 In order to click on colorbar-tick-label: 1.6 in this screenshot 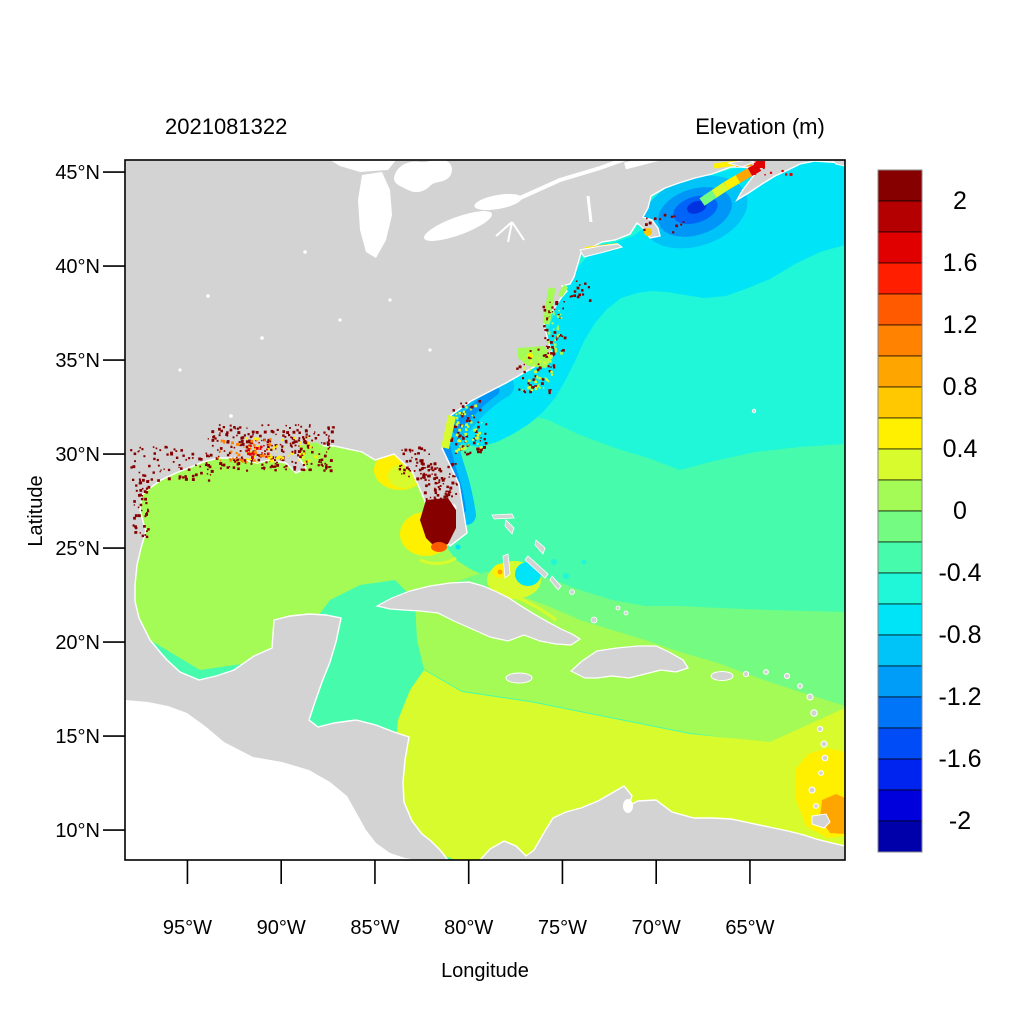, I will do `click(960, 263)`.